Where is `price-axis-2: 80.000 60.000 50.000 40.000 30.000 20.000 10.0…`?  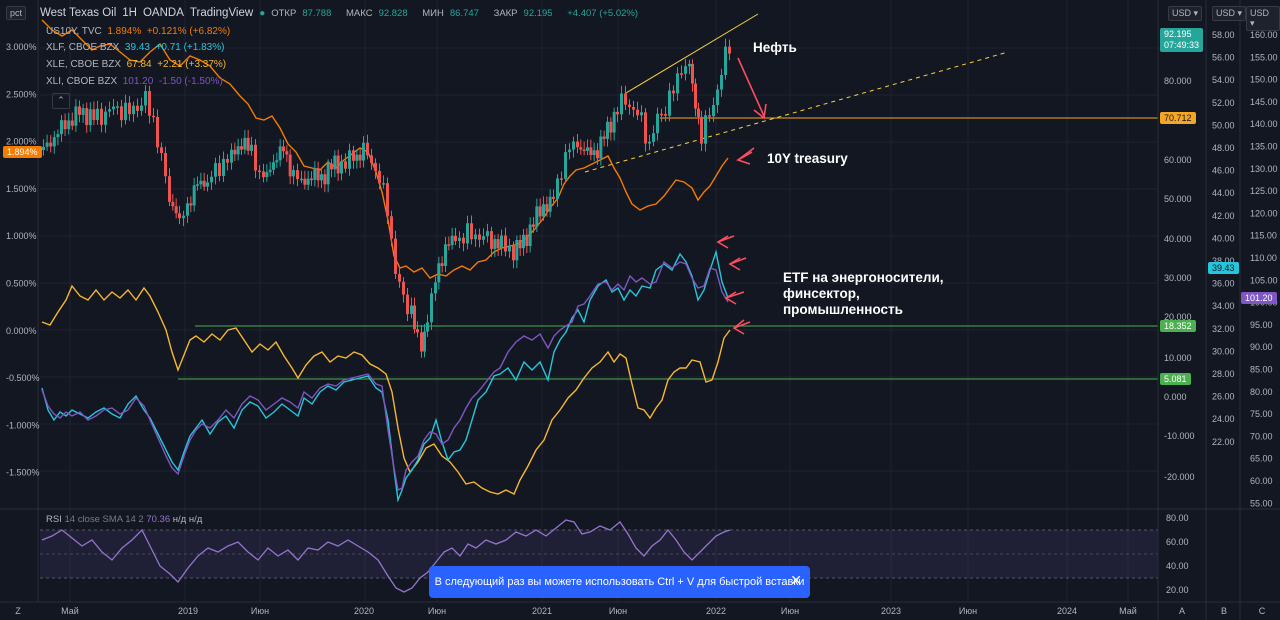 price-axis-2: 80.000 60.000 50.000 40.000 30.000 20.000 10.0… is located at coordinates (1179, 279).